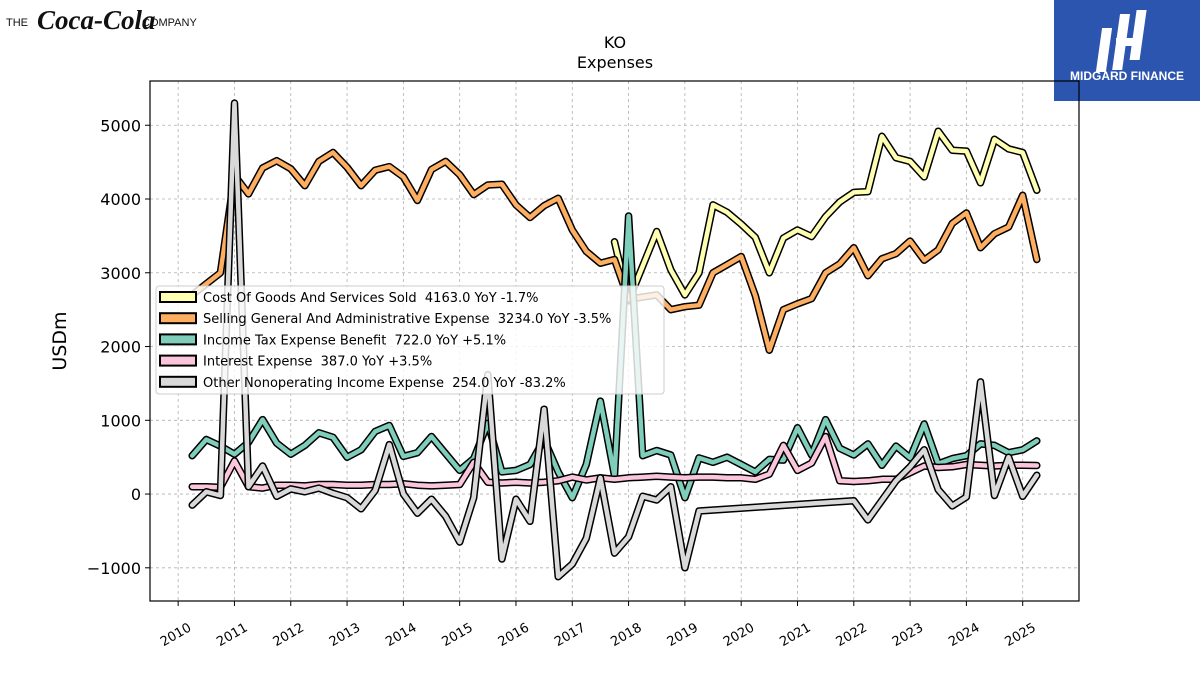 Image resolution: width=1200 pixels, height=675 pixels. I want to click on x-tick-label: 2012, so click(289, 635).